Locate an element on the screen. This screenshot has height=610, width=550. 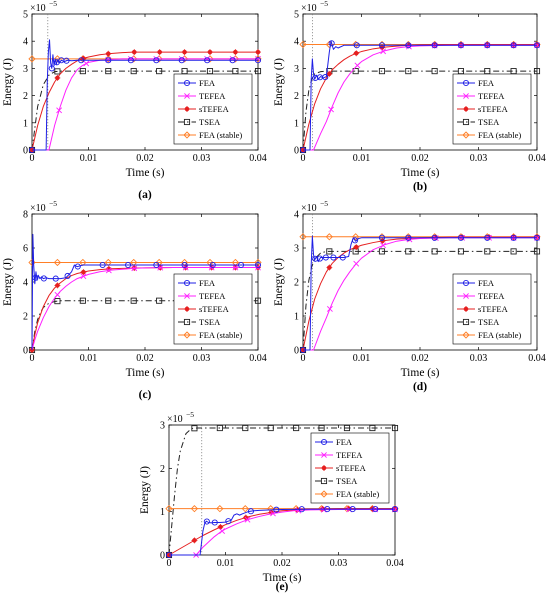
panel-label: (c) is located at coordinates (145, 395).